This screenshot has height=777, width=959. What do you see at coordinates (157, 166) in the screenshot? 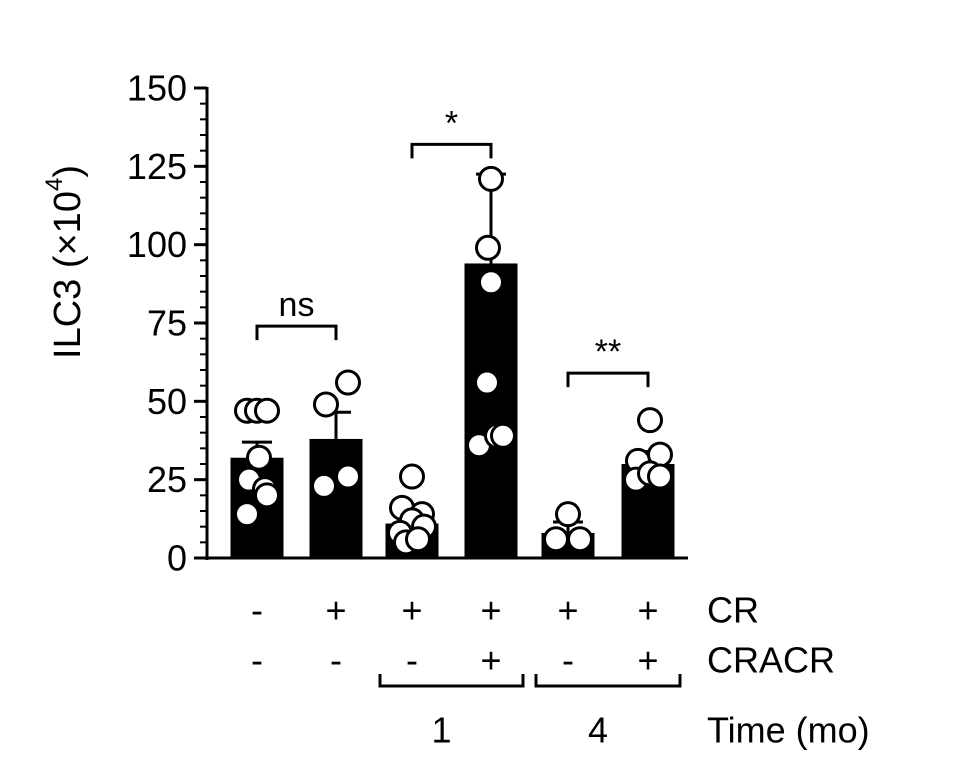
I see `y-tick-label: 125` at bounding box center [157, 166].